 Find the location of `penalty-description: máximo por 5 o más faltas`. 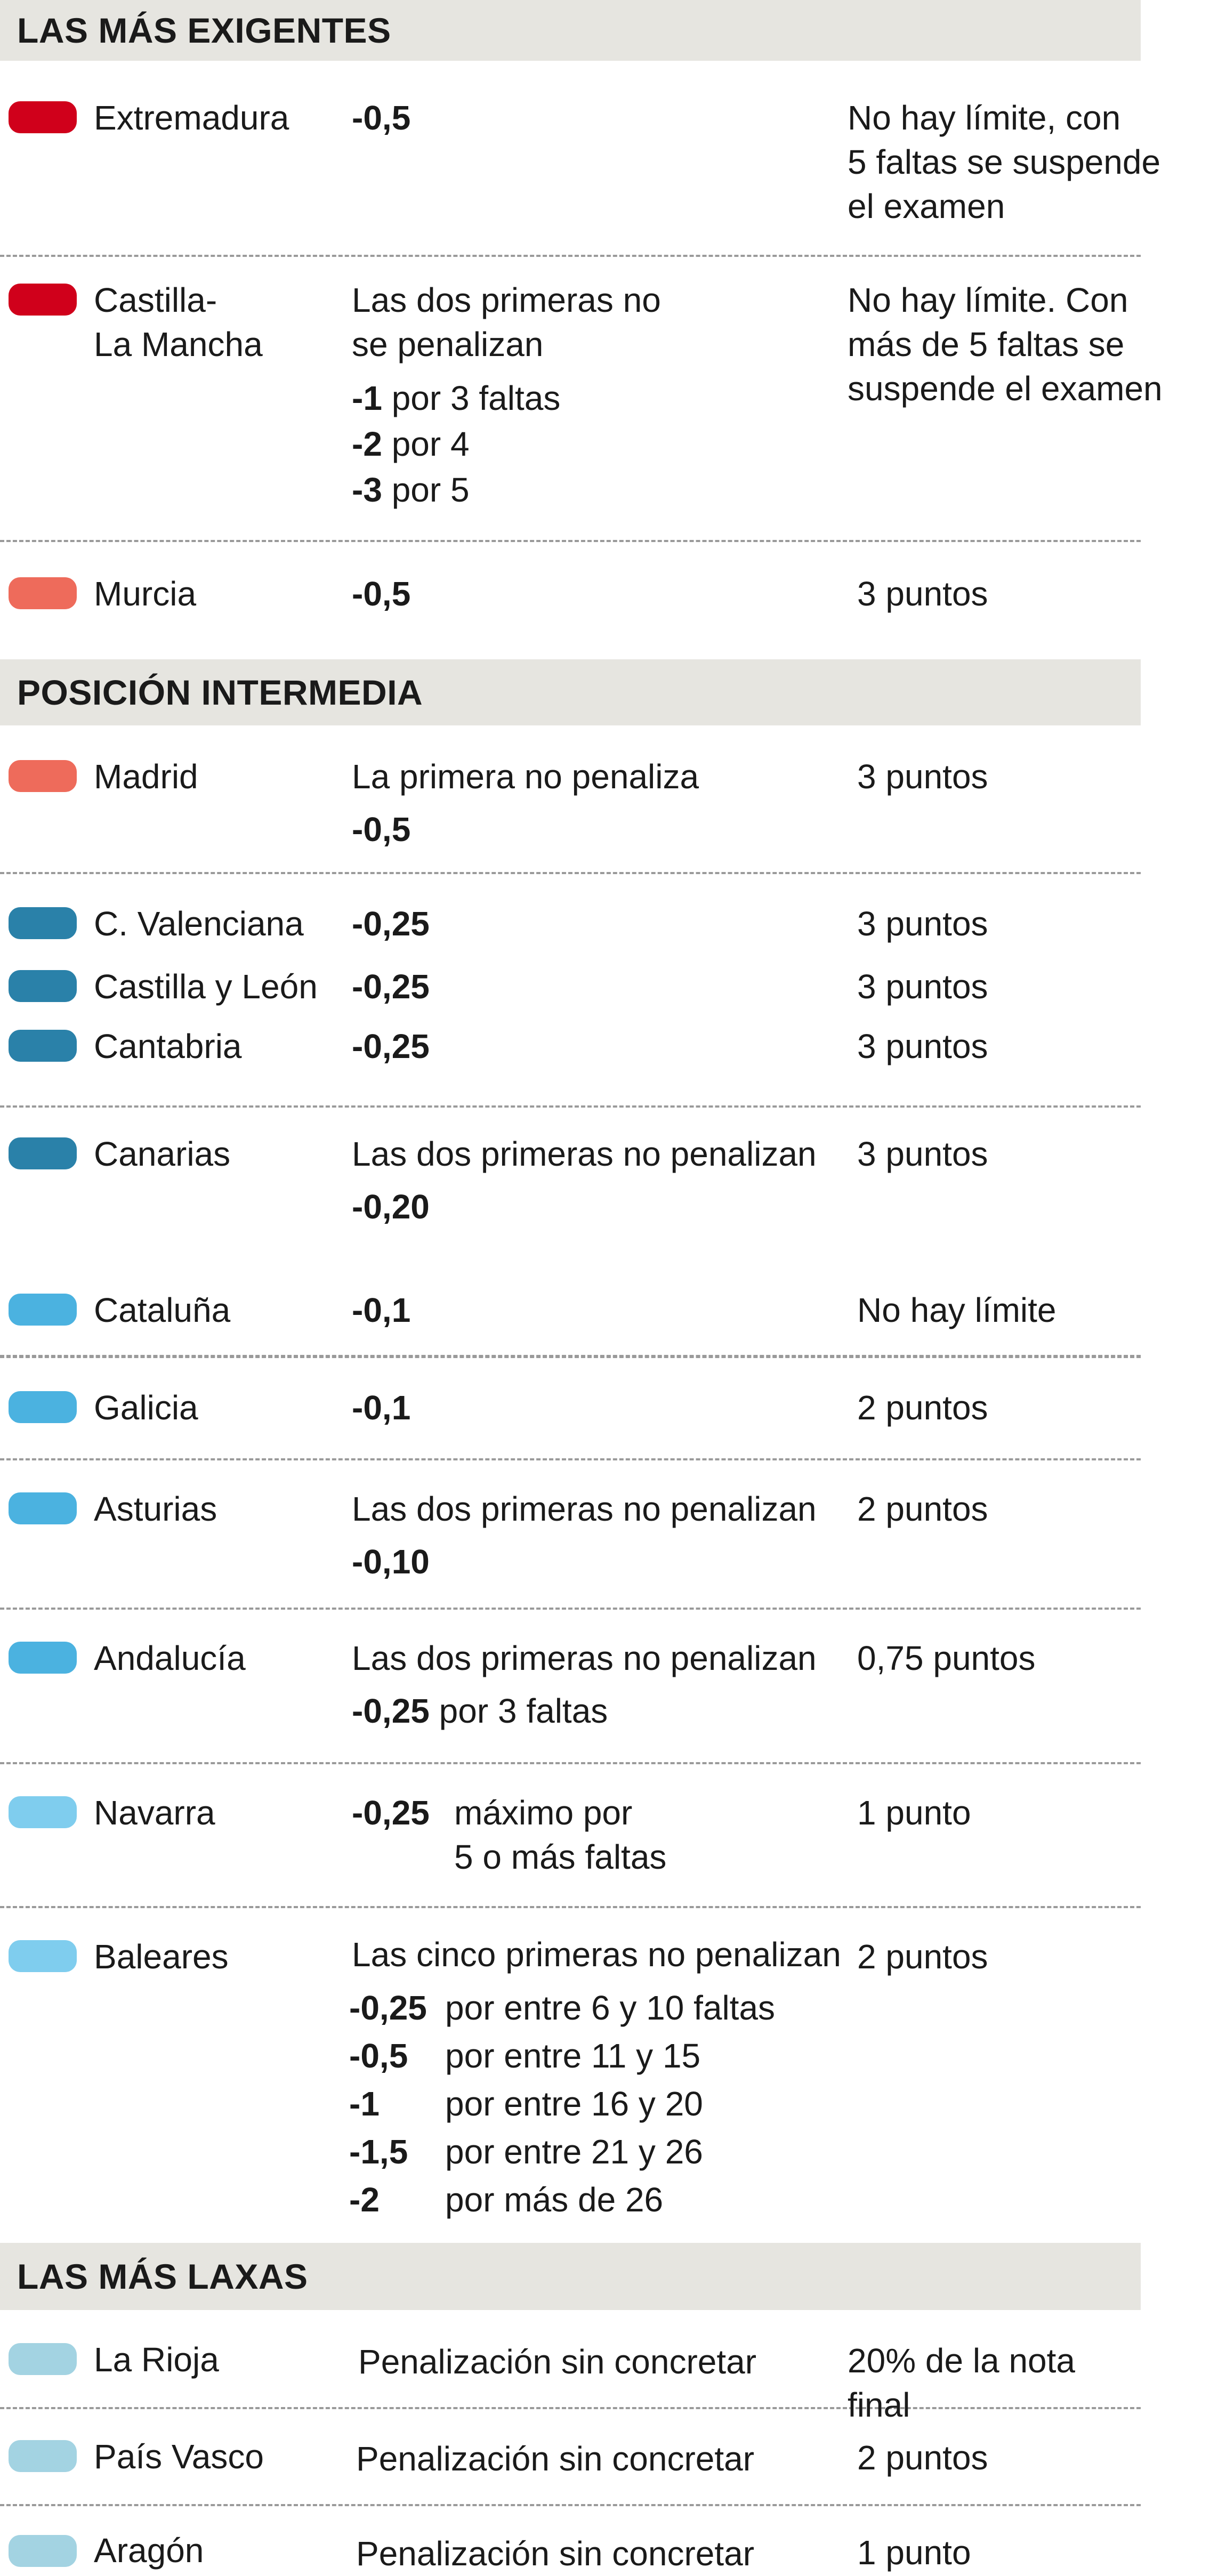

penalty-description: máximo por 5 o más faltas is located at coordinates (560, 1835).